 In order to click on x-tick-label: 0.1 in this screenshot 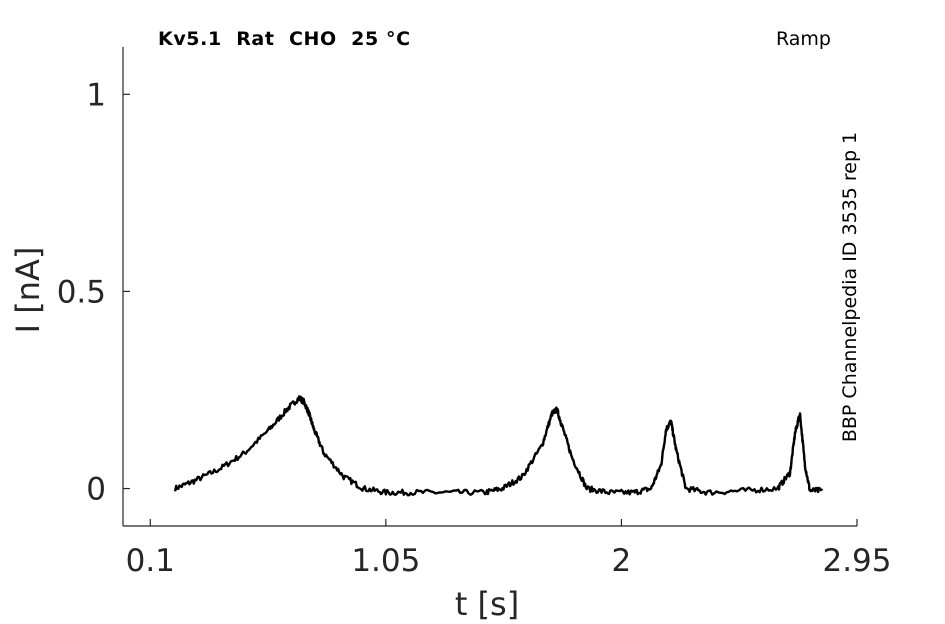, I will do `click(150, 561)`.